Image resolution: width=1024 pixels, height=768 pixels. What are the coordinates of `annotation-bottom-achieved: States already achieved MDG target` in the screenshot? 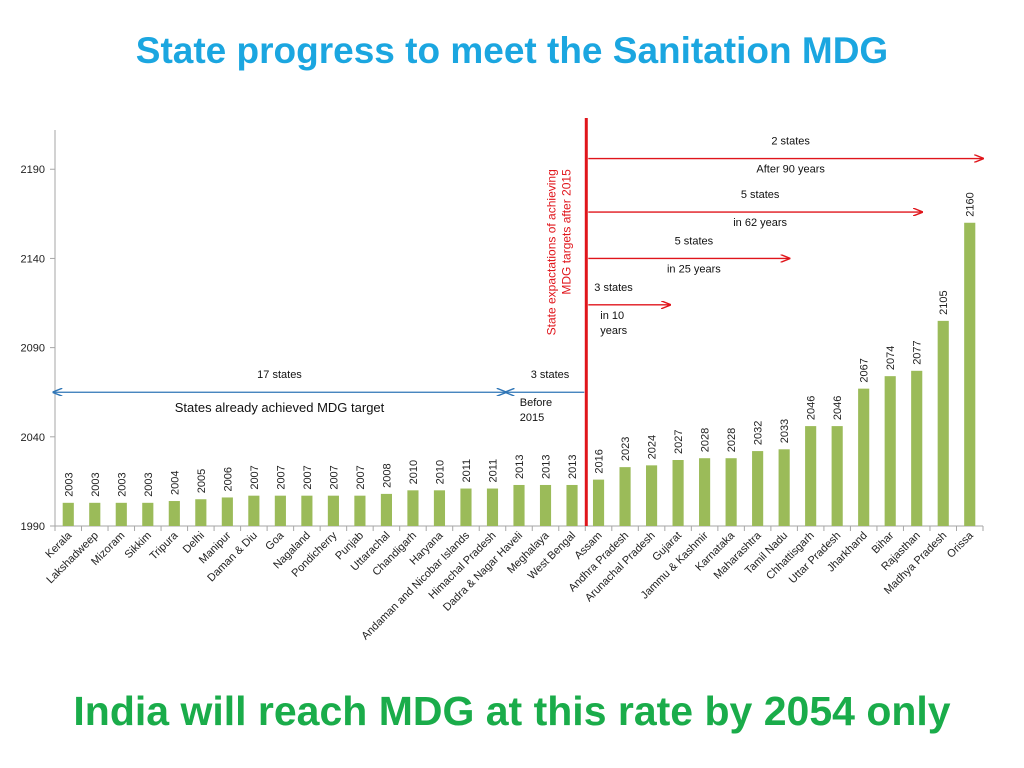 It's located at (280, 407).